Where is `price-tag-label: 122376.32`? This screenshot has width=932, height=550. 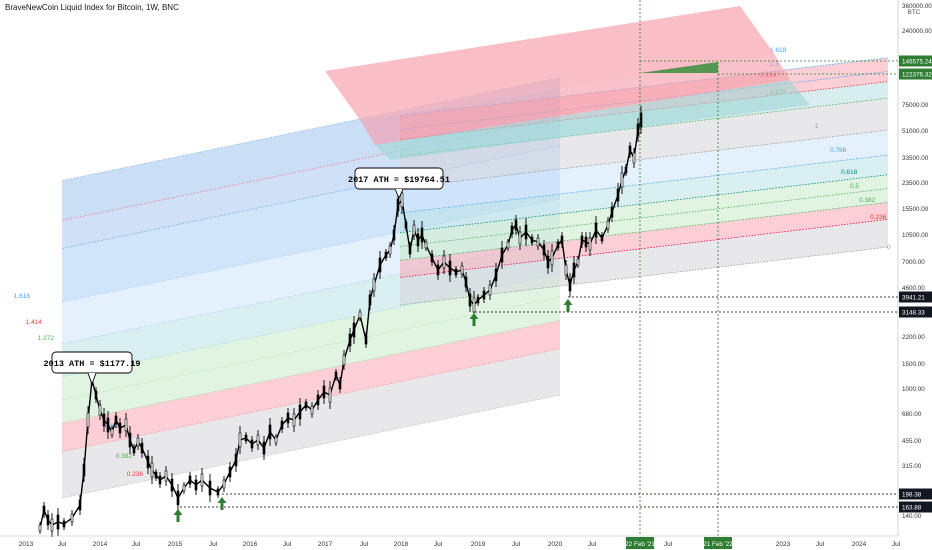
price-tag-label: 122376.32 is located at coordinates (917, 75).